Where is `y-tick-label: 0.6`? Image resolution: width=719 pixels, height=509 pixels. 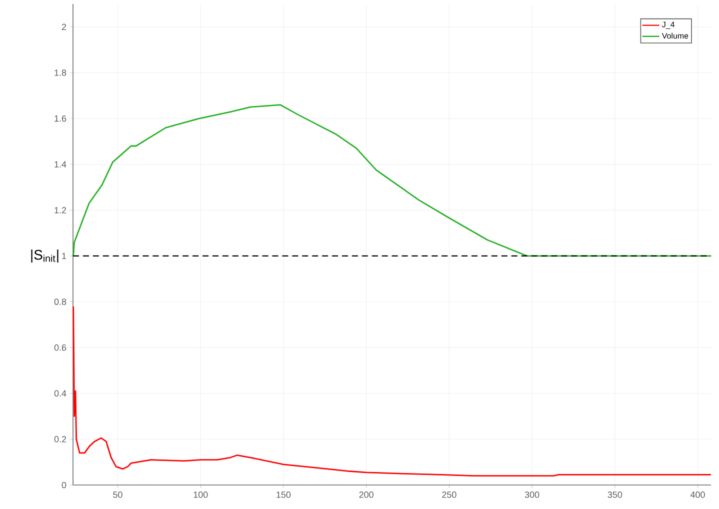 y-tick-label: 0.6 is located at coordinates (60, 347).